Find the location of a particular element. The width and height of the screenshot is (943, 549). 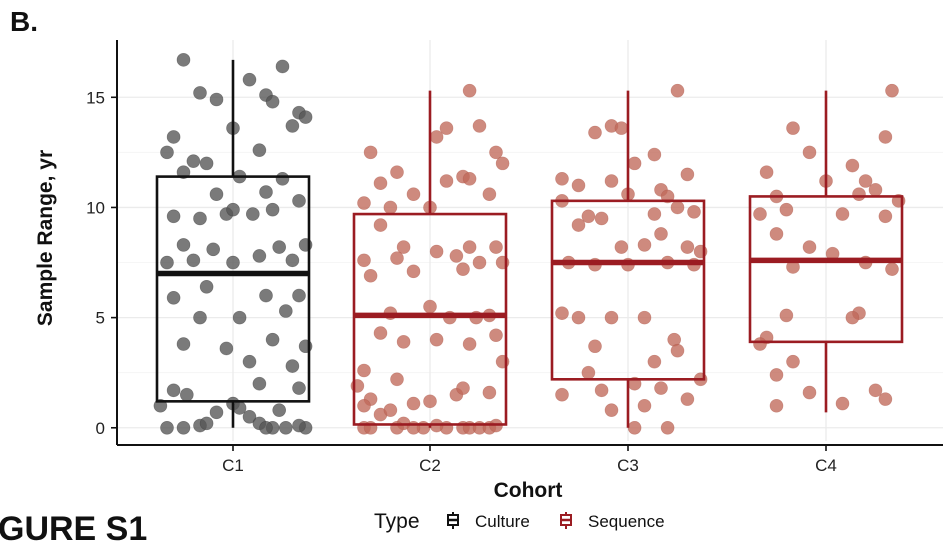

box-c1 is located at coordinates (233, 243).